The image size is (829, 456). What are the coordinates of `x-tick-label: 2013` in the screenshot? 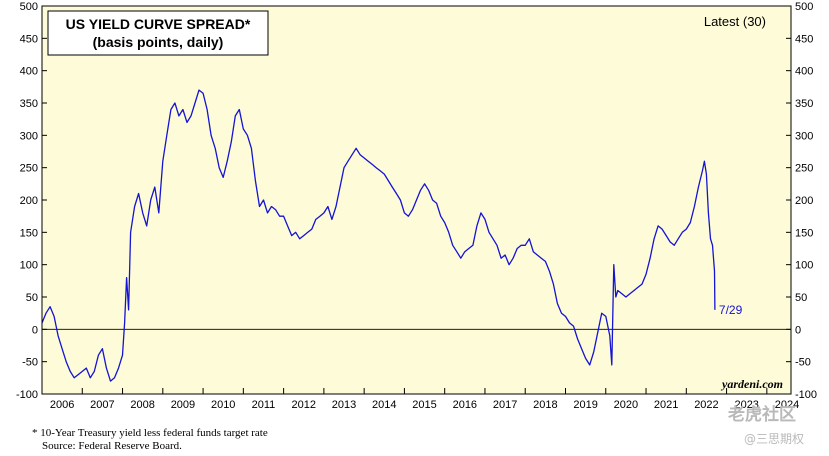 It's located at (344, 405).